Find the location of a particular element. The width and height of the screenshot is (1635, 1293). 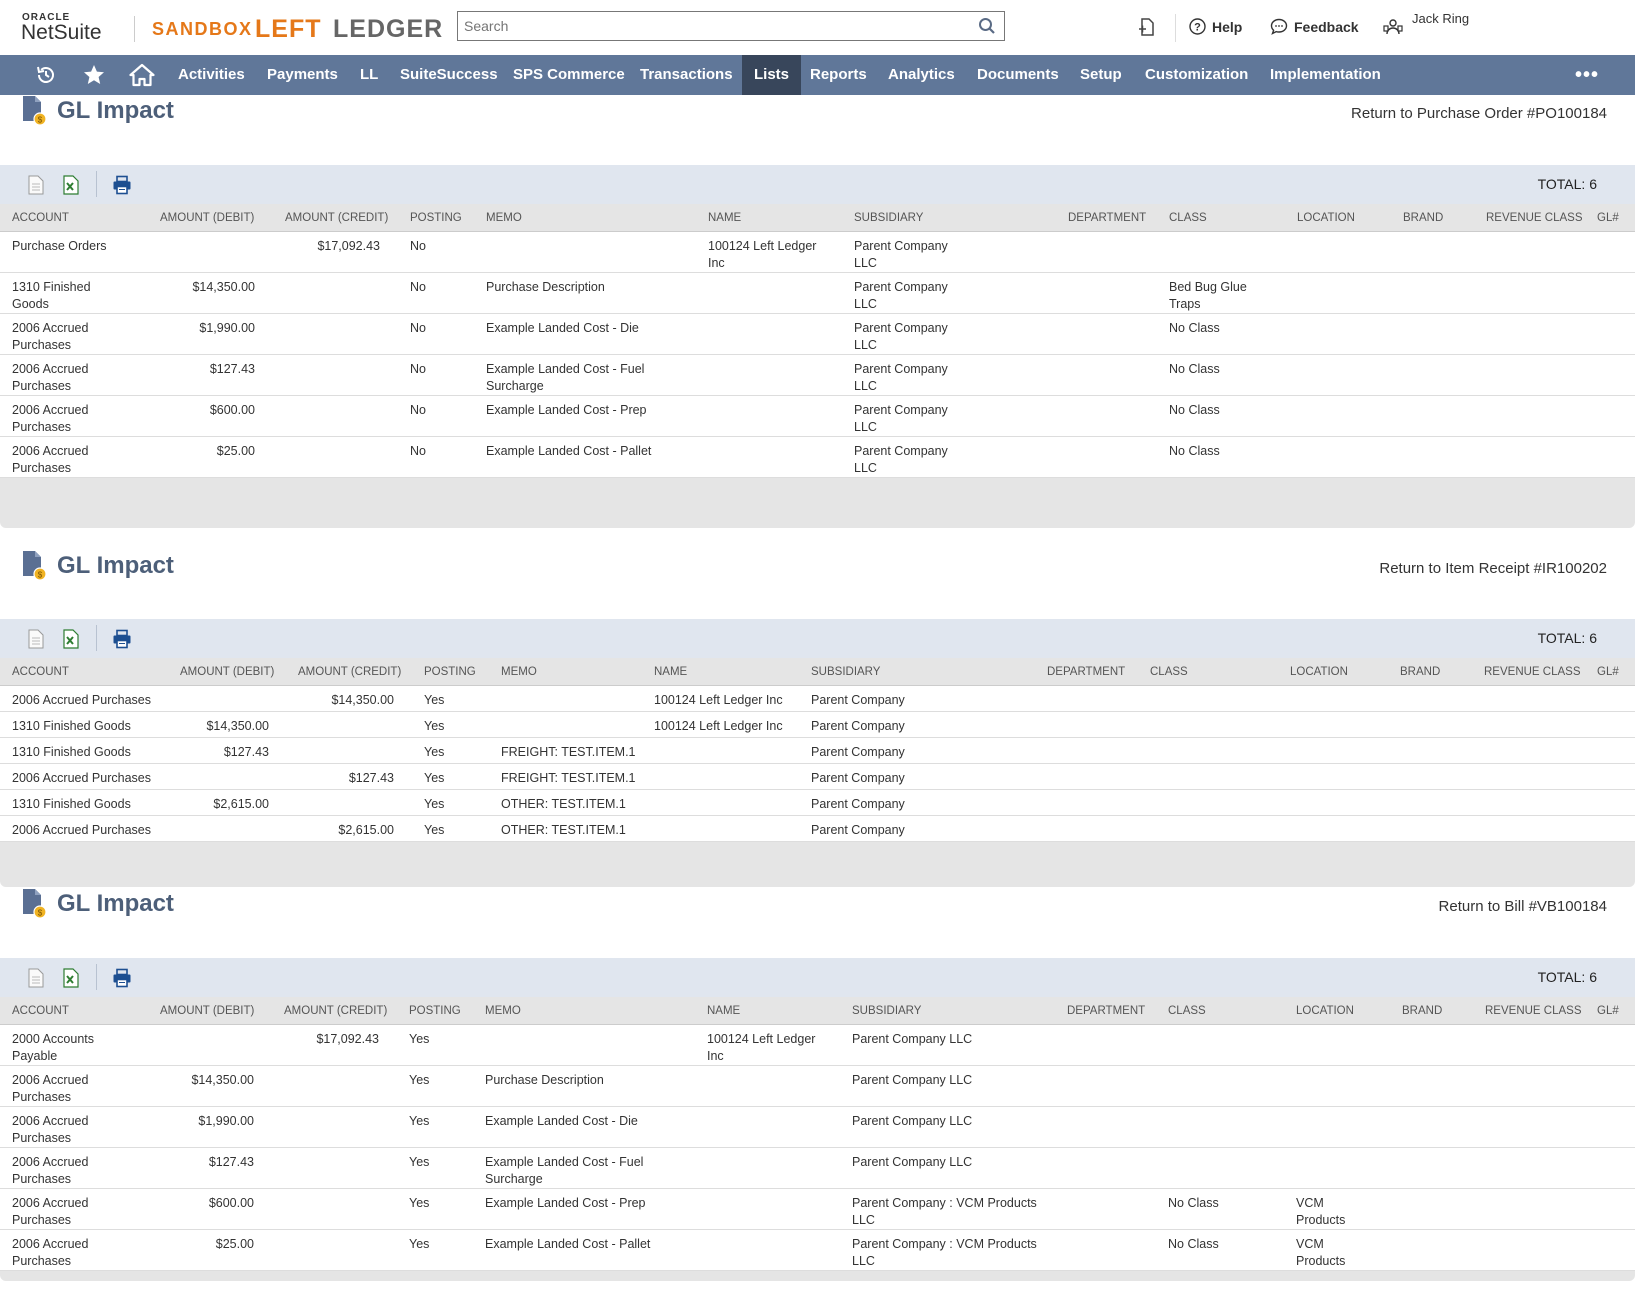

nav-lists: Lists is located at coordinates (772, 75).